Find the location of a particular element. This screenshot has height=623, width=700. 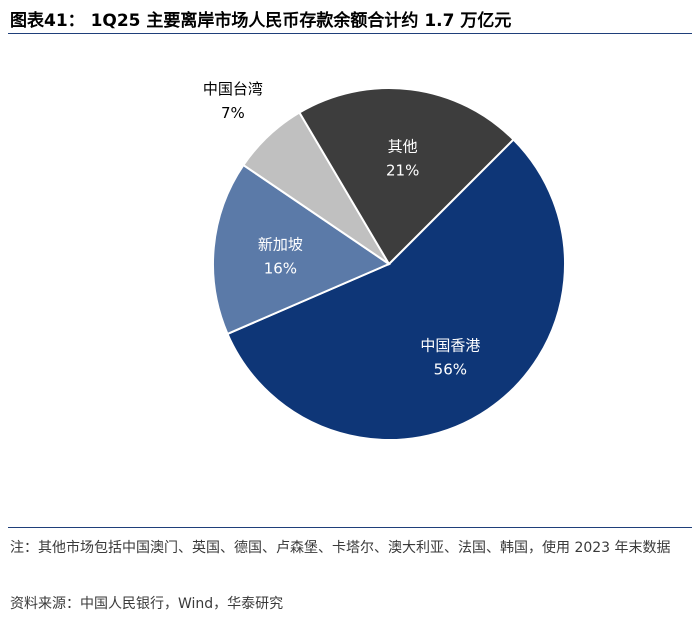

slice-label-1: 新加坡 is located at coordinates (280, 245).